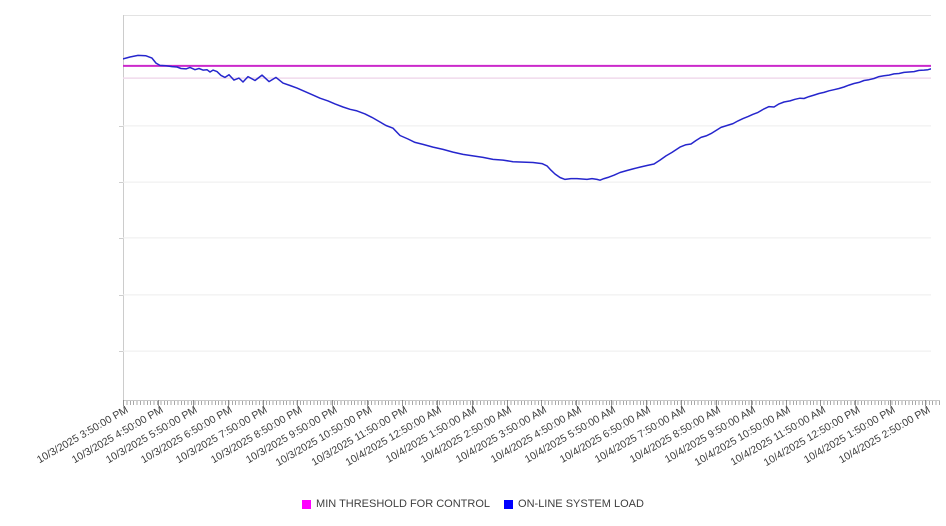 Image resolution: width=946 pixels, height=526 pixels. Describe the element at coordinates (531, 403) in the screenshot. I see `x-axis-minor-ticks` at that location.